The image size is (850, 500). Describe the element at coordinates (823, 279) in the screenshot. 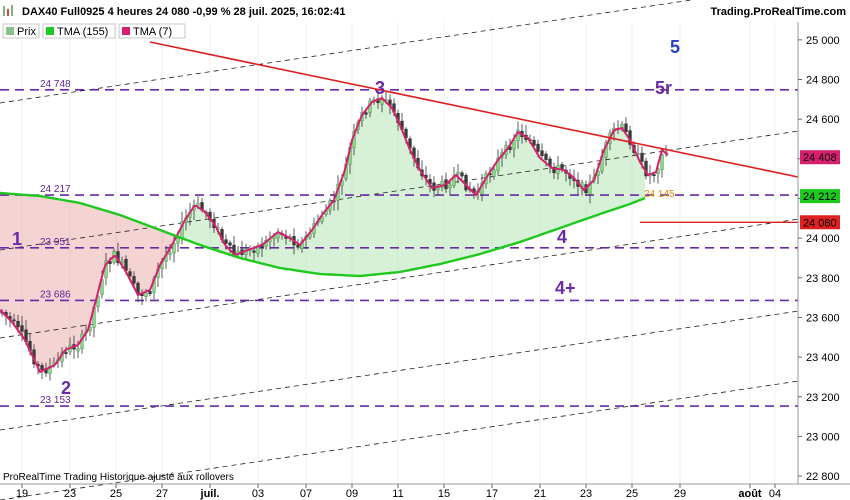

I see `y-tick-label: 23 800` at that location.